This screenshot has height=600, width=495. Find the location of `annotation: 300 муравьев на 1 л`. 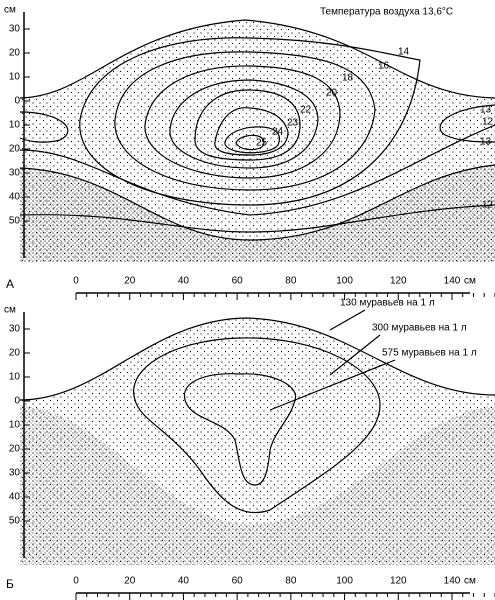

annotation: 300 муравьев на 1 л is located at coordinates (419, 328).